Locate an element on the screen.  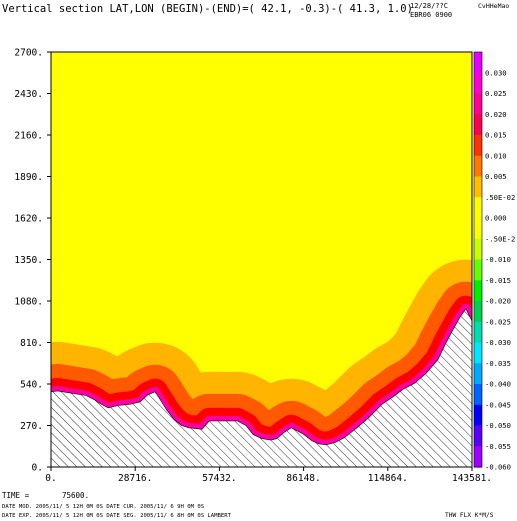
x-tick-label: 114864. is located at coordinates (388, 478).